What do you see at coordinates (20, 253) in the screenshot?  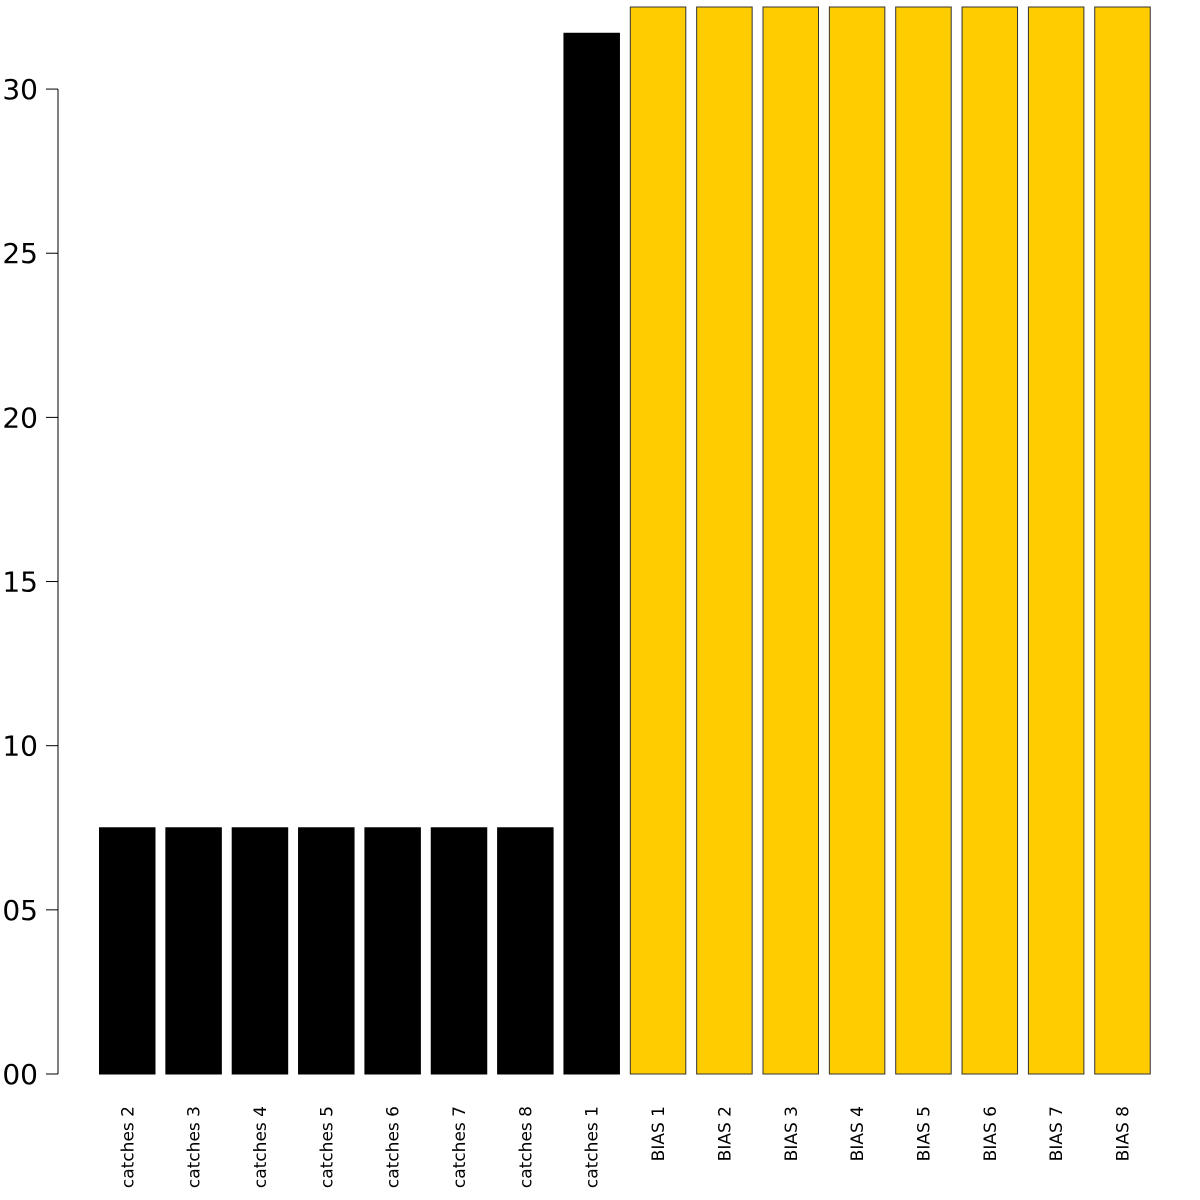 I see `y-tick-label: 25` at bounding box center [20, 253].